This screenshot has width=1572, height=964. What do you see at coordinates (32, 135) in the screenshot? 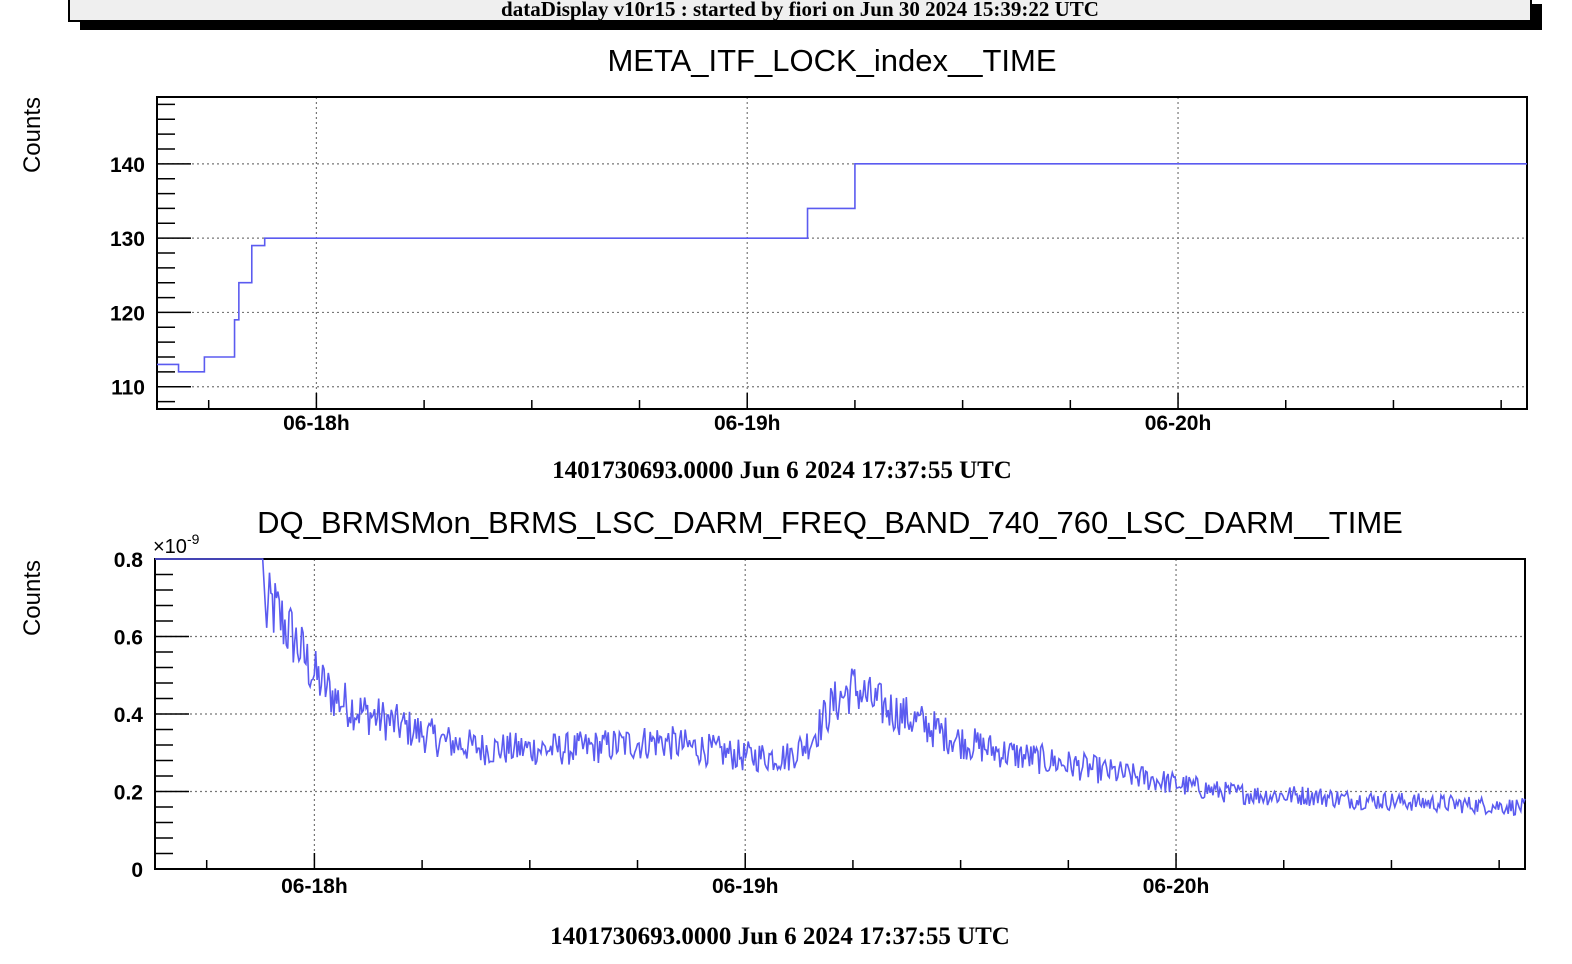
I see `chart-1-y-axis-label: Counts` at bounding box center [32, 135].